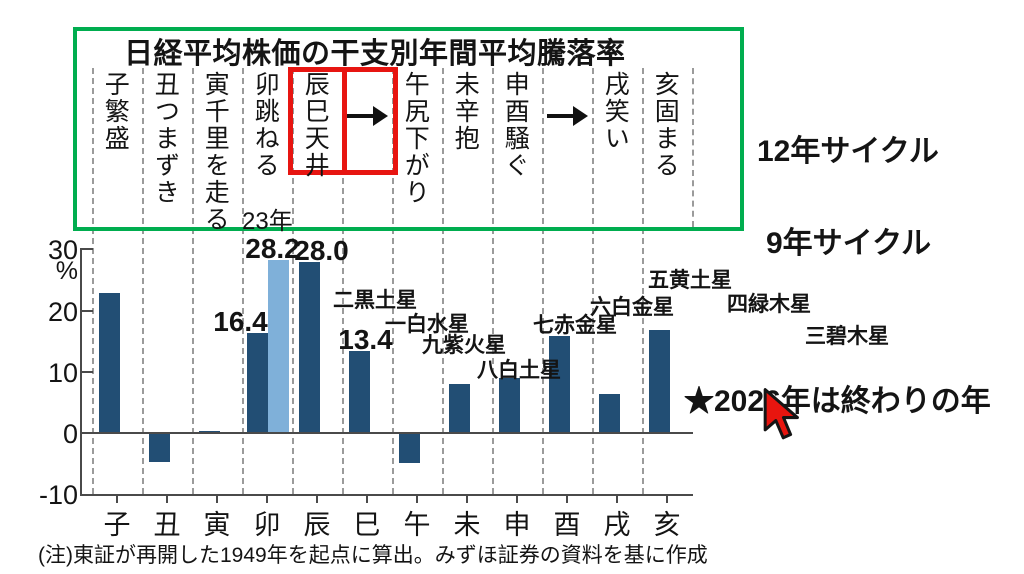 The width and height of the screenshot is (1024, 574). Describe the element at coordinates (559, 384) in the screenshot. I see `bar-酉` at that location.